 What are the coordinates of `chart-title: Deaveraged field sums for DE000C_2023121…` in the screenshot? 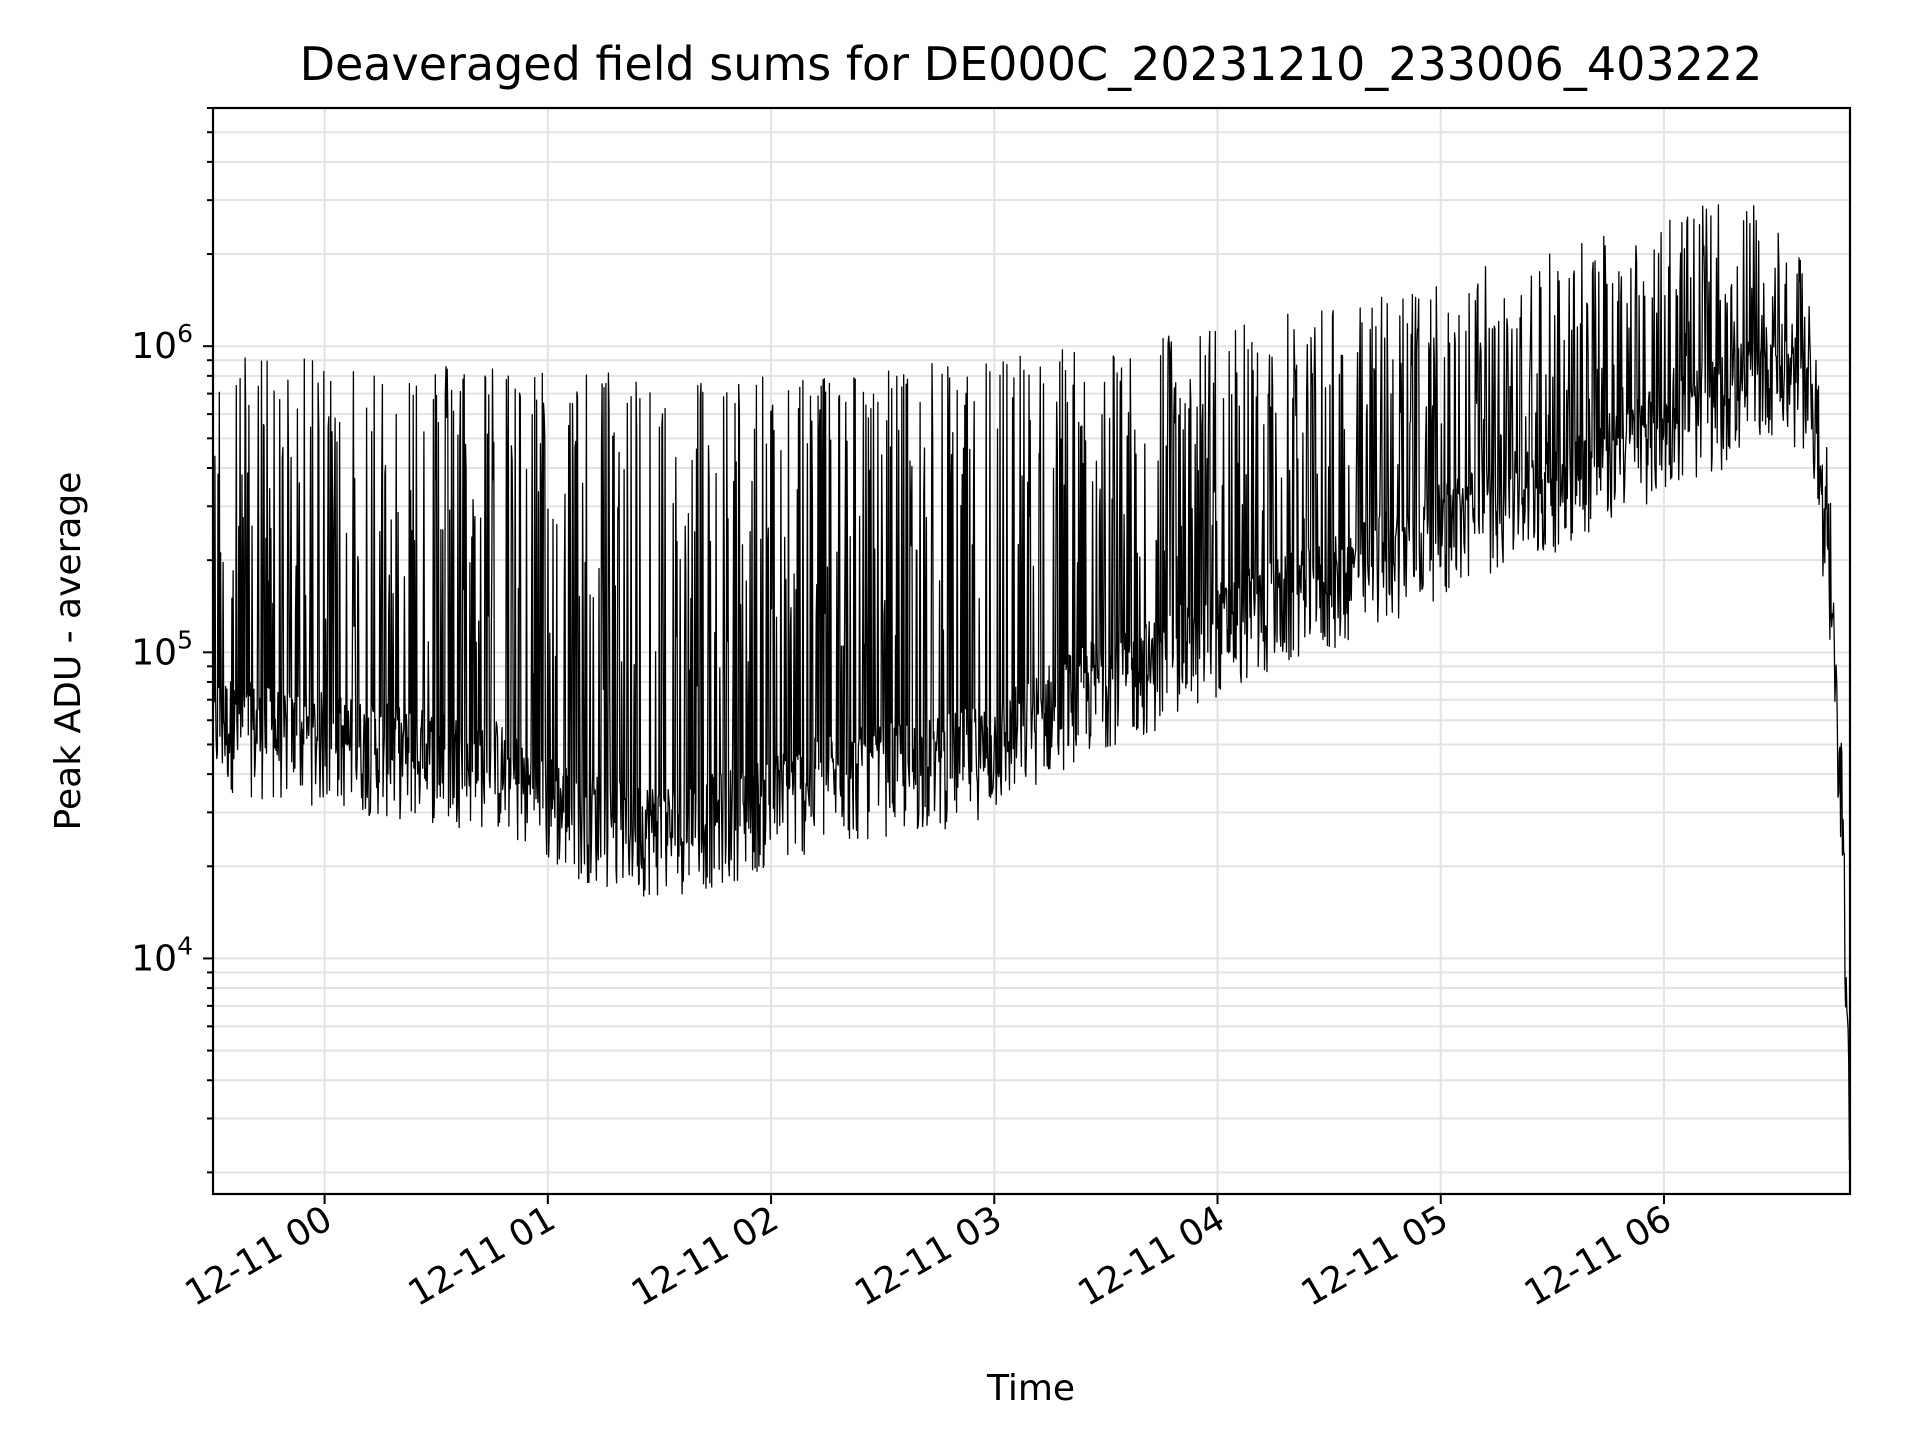 It's located at (1031, 64).